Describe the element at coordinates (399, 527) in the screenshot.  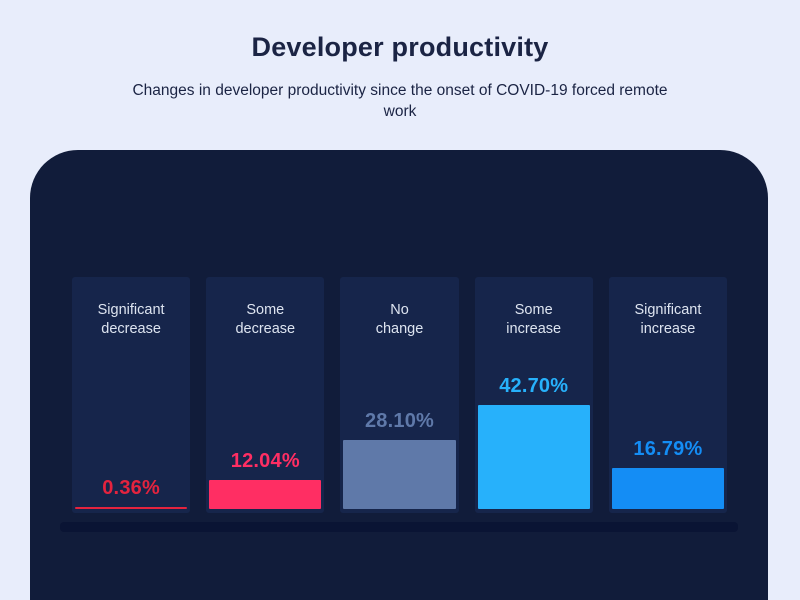
I see `baseline-strip` at that location.